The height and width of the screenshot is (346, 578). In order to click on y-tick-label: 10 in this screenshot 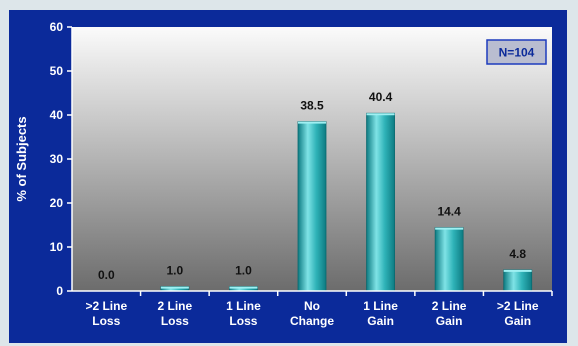, I will do `click(57, 247)`.